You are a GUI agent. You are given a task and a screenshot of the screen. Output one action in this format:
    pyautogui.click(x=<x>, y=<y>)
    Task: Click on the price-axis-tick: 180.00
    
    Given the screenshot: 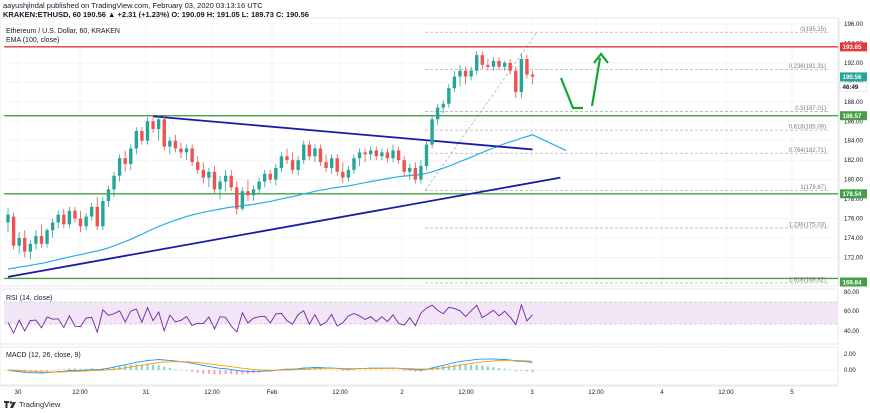 What is the action you would take?
    pyautogui.click(x=853, y=180)
    